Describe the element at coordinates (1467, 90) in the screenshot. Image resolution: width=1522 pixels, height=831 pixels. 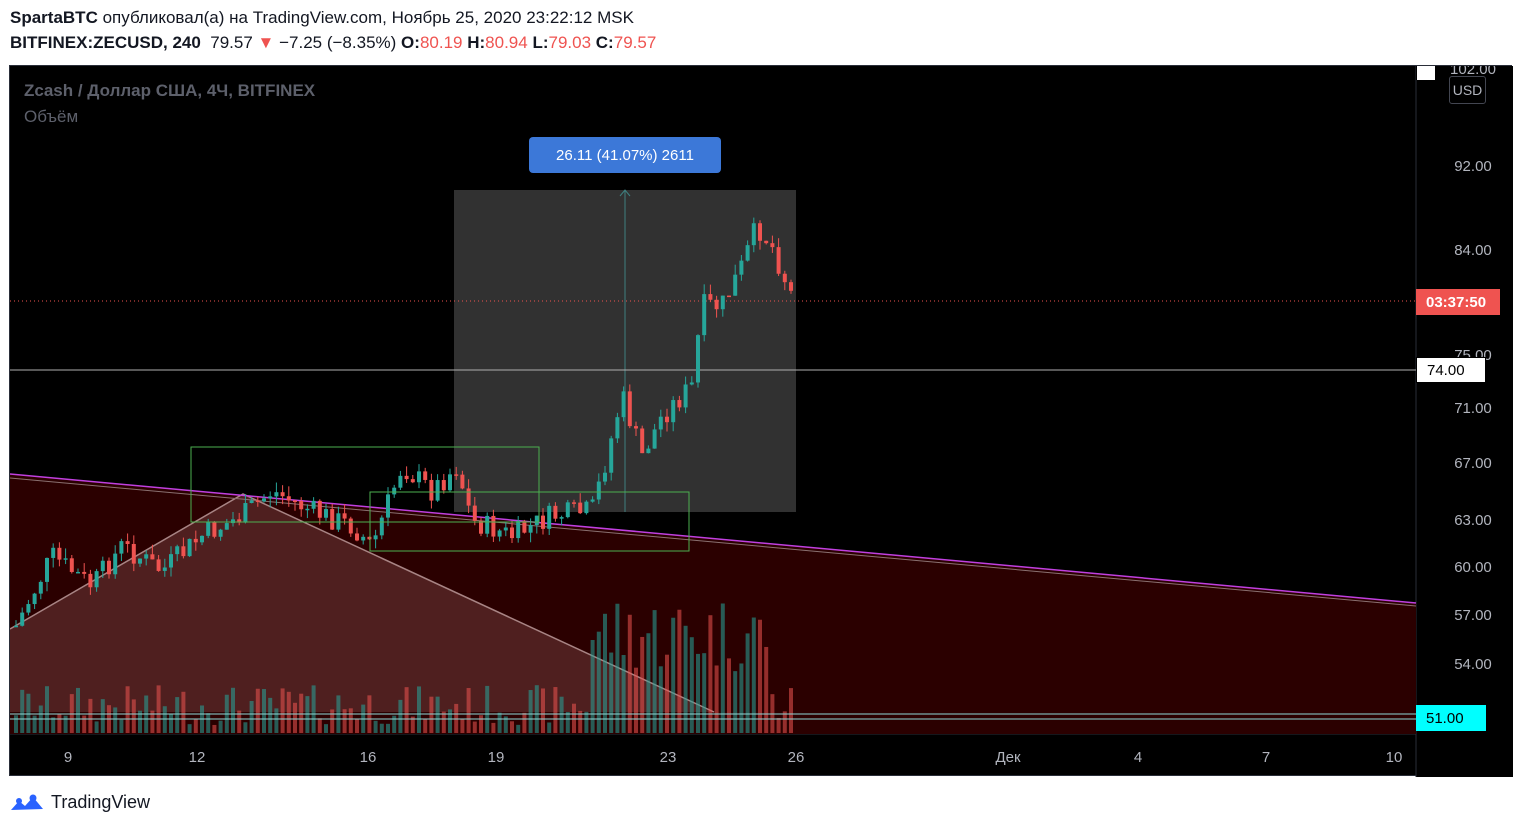
I see `currency-button: USD` at that location.